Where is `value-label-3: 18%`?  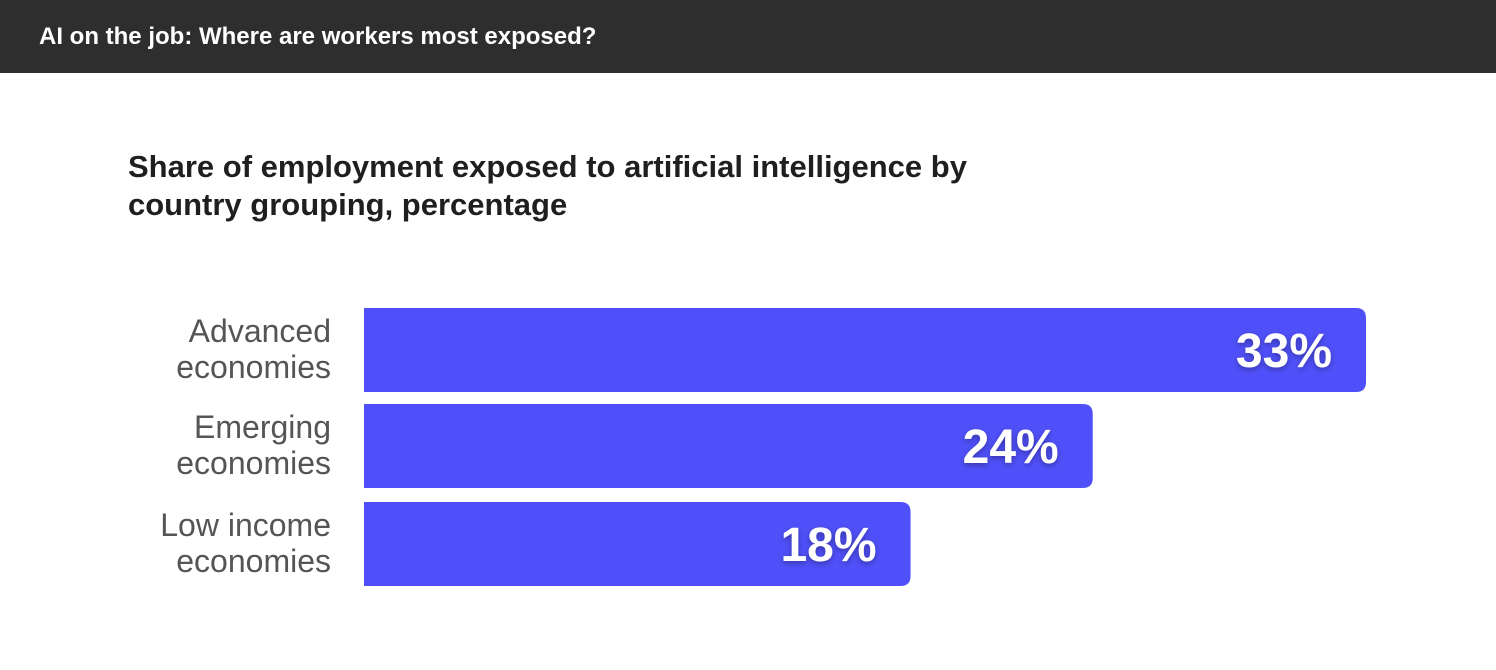
value-label-3: 18% is located at coordinates (828, 545).